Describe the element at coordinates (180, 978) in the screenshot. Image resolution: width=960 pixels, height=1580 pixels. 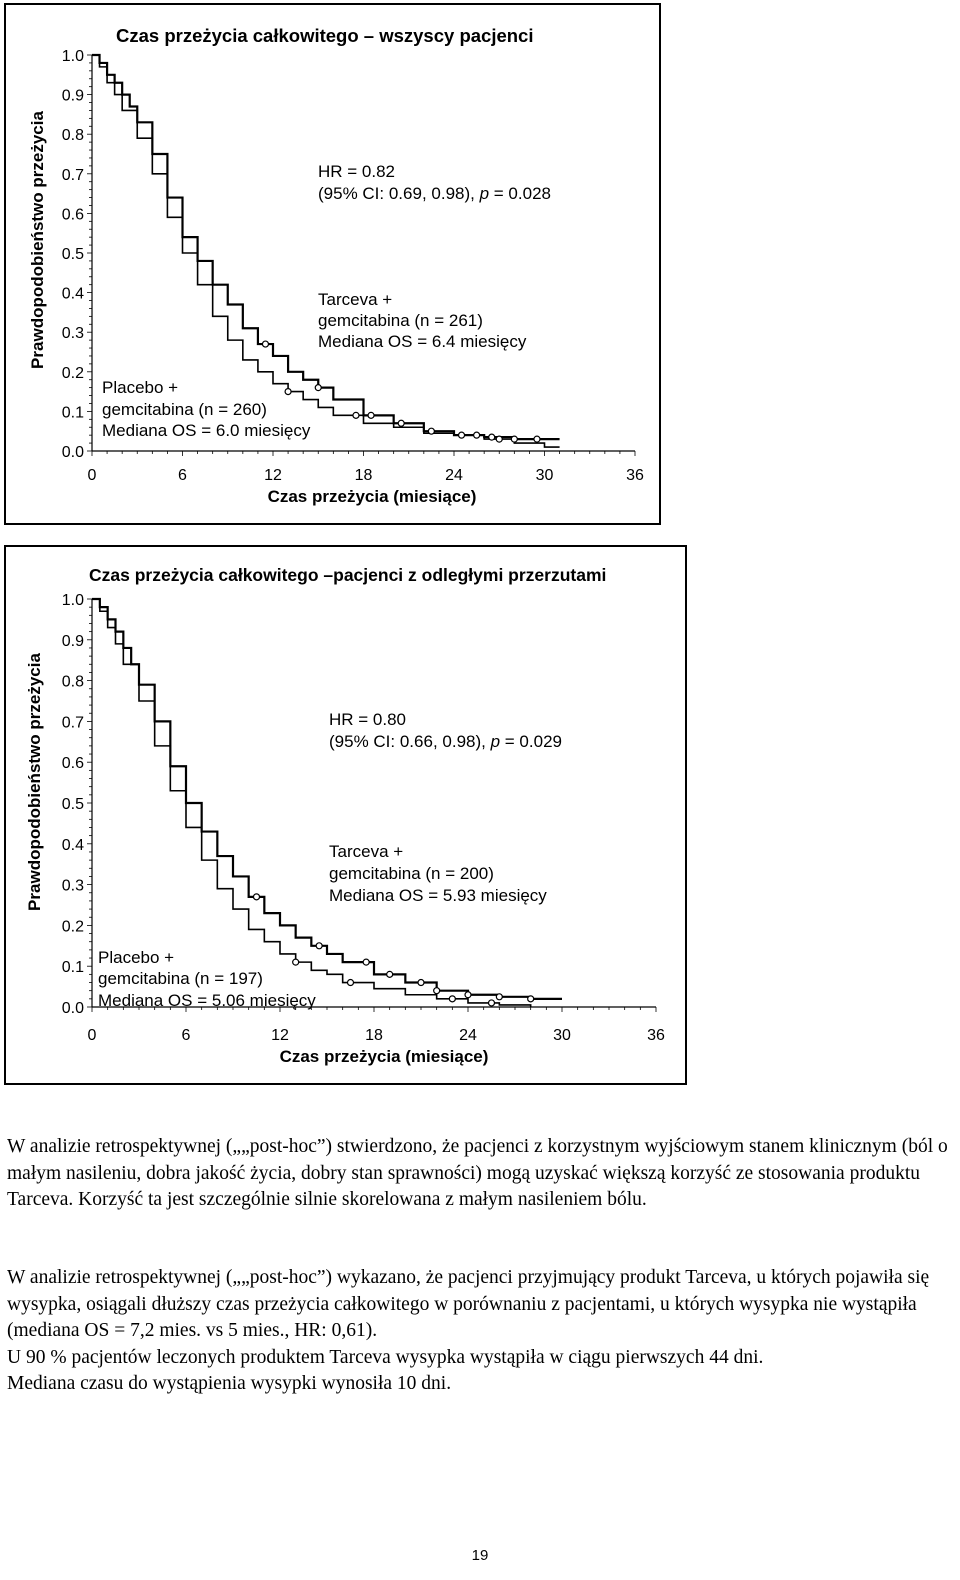
I see `placebo-line2: gemcitabina (n = 197)` at that location.